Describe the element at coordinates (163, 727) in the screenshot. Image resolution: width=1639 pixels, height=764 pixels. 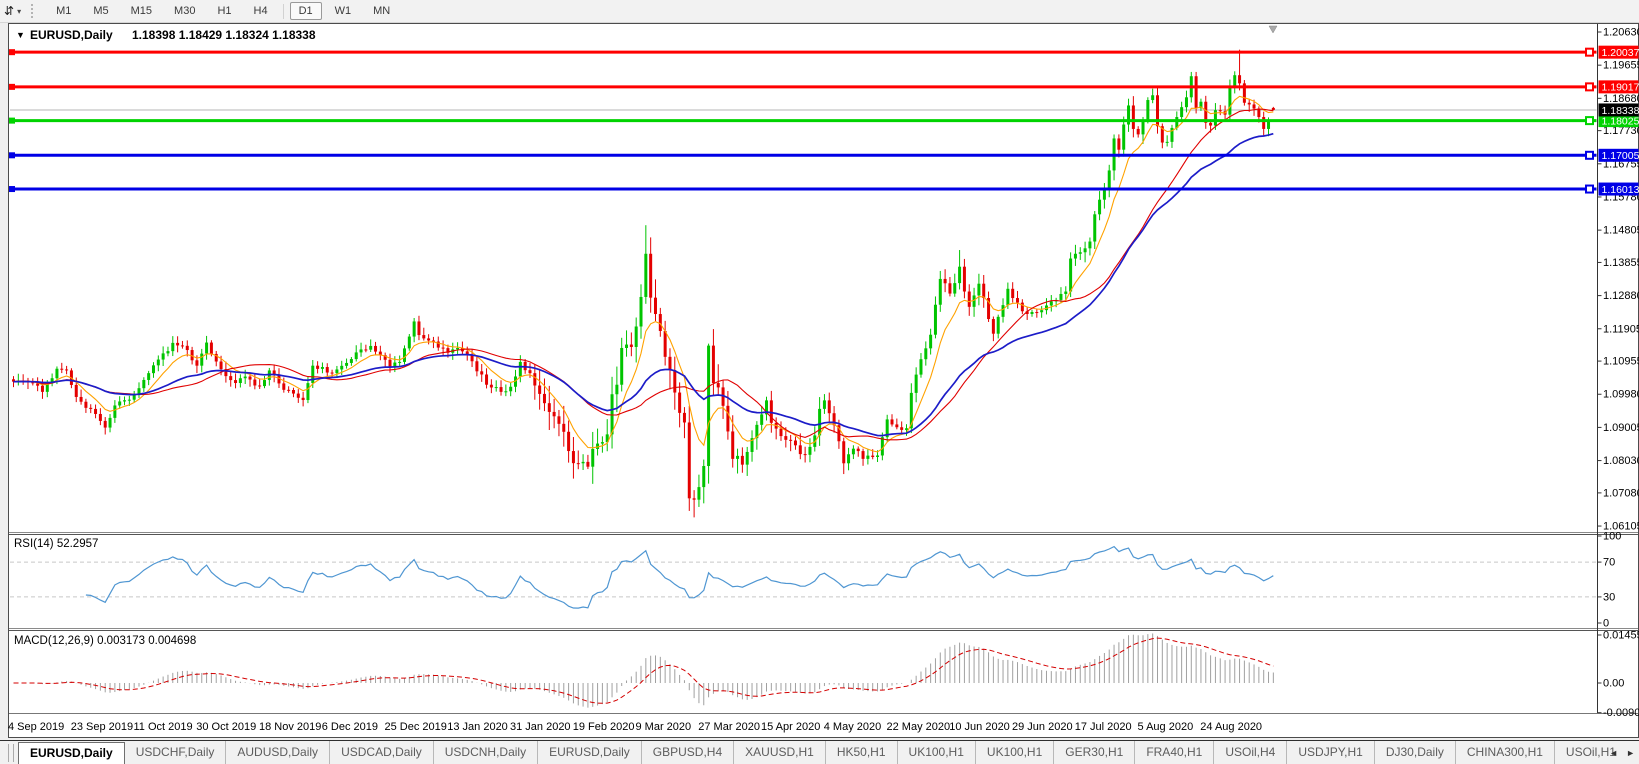
I see `date-label: 11 Oct 2019` at that location.